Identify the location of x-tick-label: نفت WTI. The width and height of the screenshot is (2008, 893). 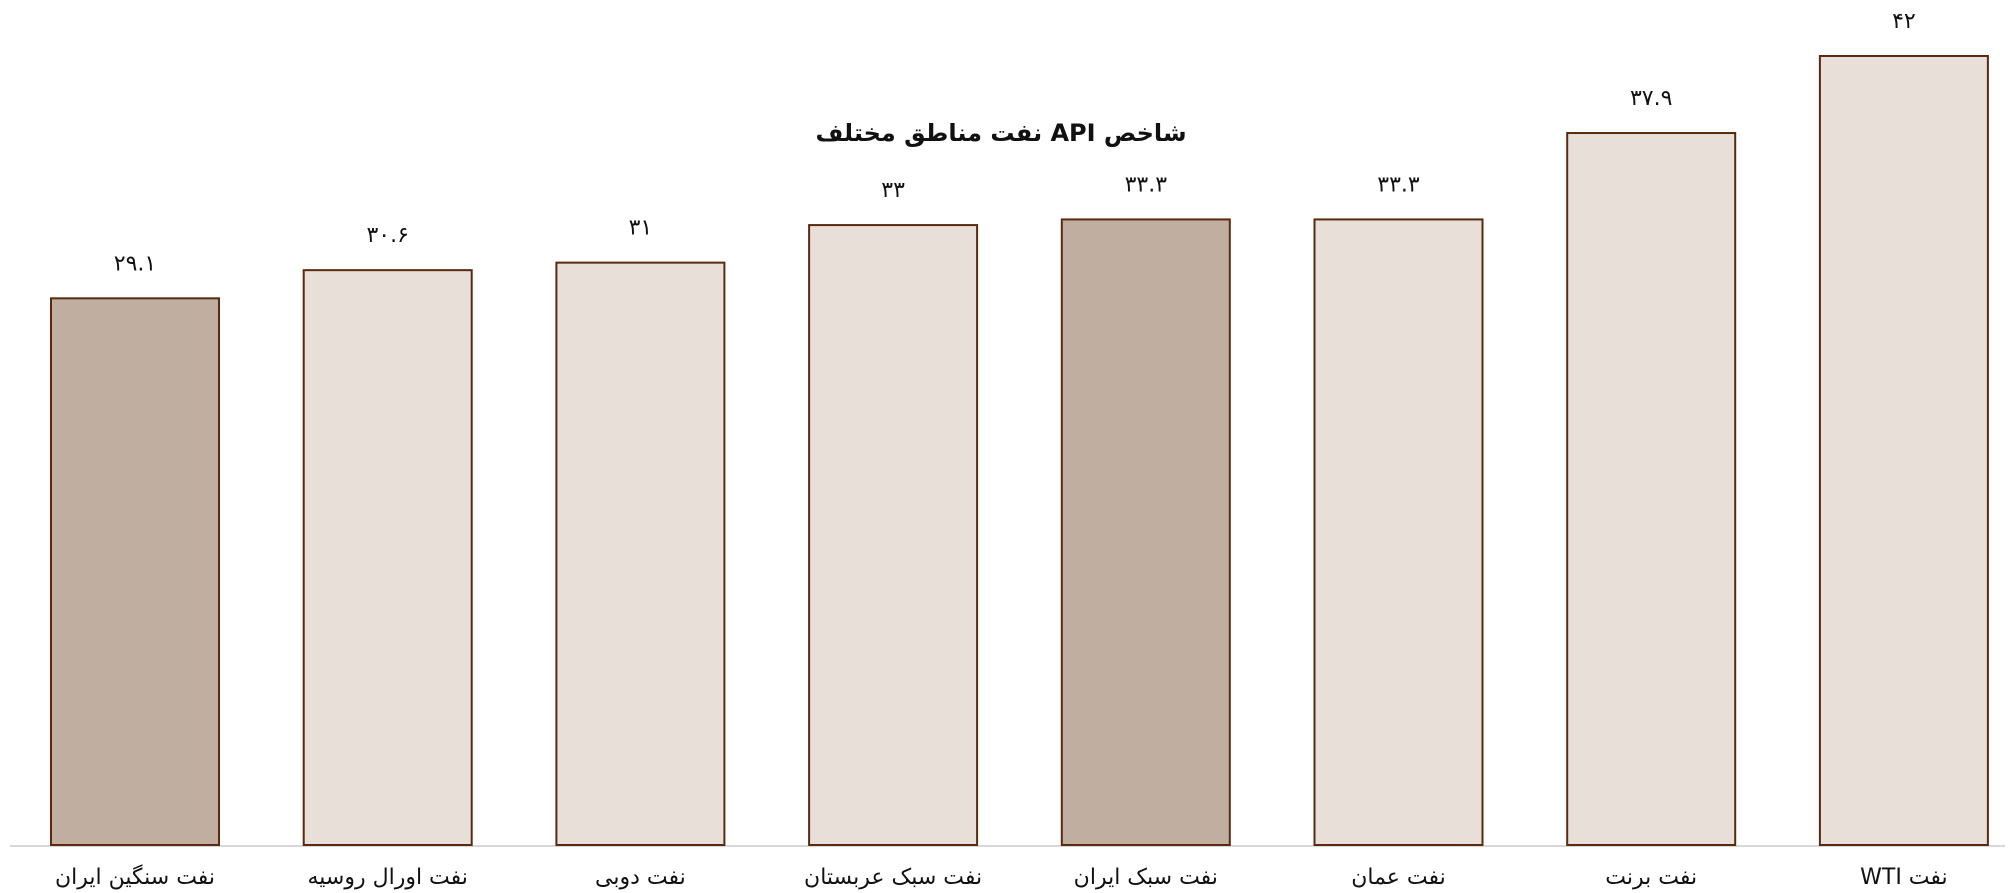
(1904, 877).